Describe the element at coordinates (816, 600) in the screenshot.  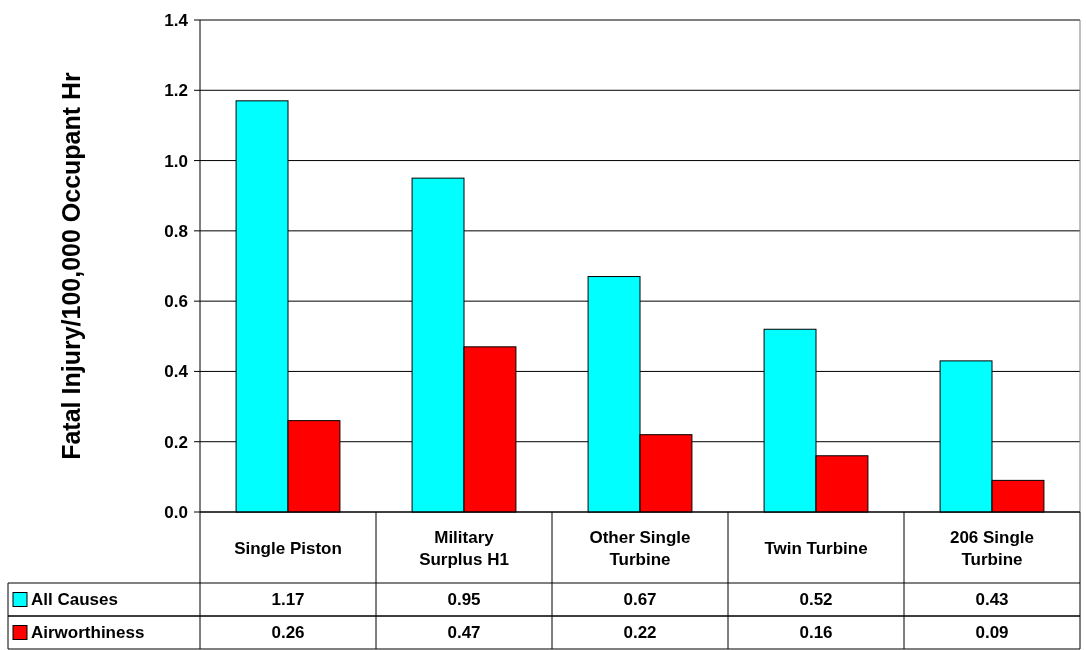
I see `data-label: 0.52` at that location.